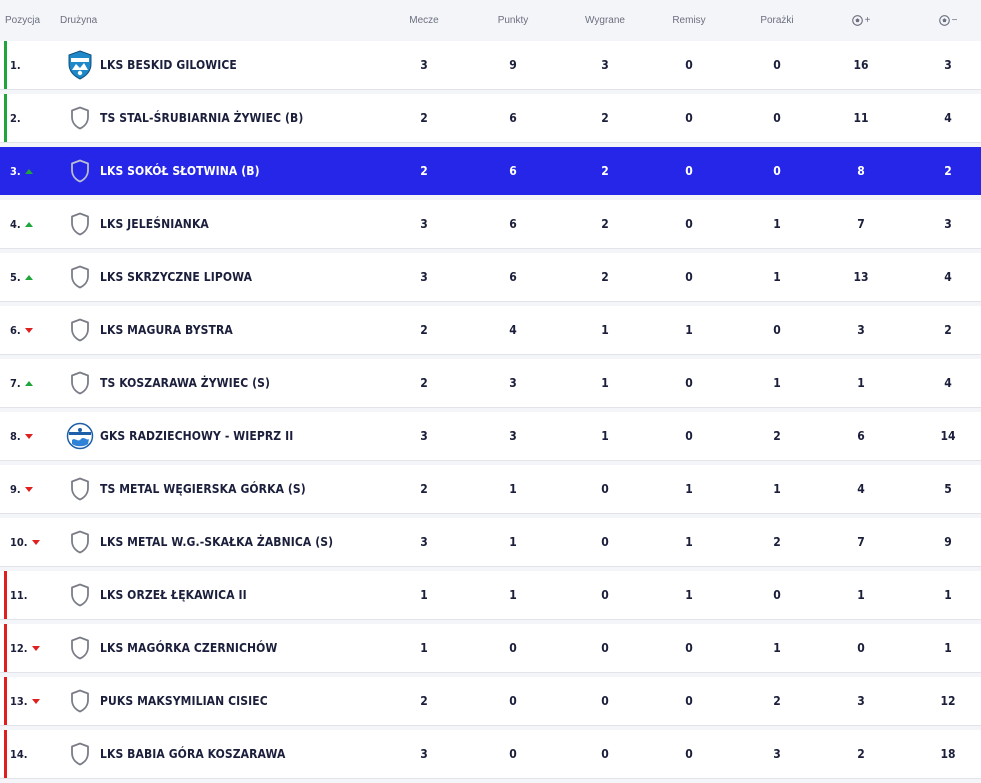 The width and height of the screenshot is (981, 783). Describe the element at coordinates (185, 383) in the screenshot. I see `team-name: TS KOSZARAWA ŻYWIEC (S)` at that location.